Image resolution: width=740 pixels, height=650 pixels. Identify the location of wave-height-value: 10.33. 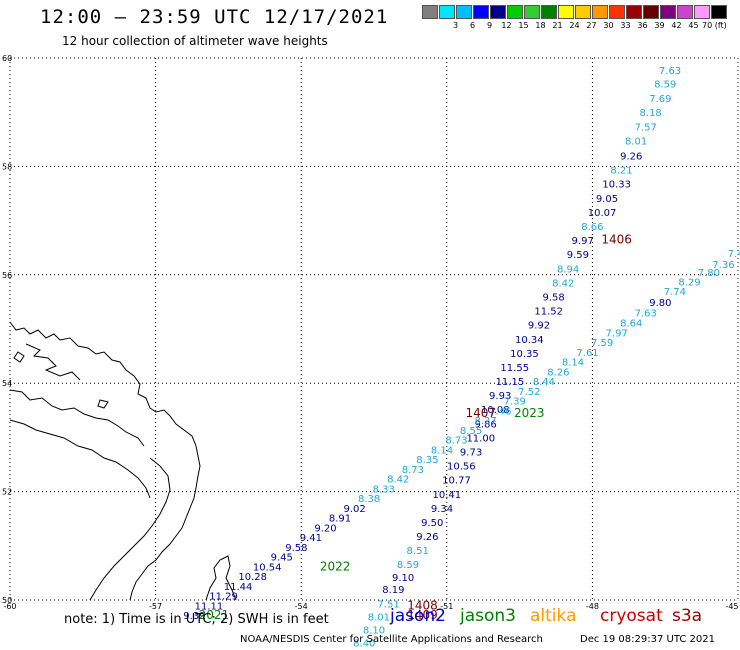
(616, 185).